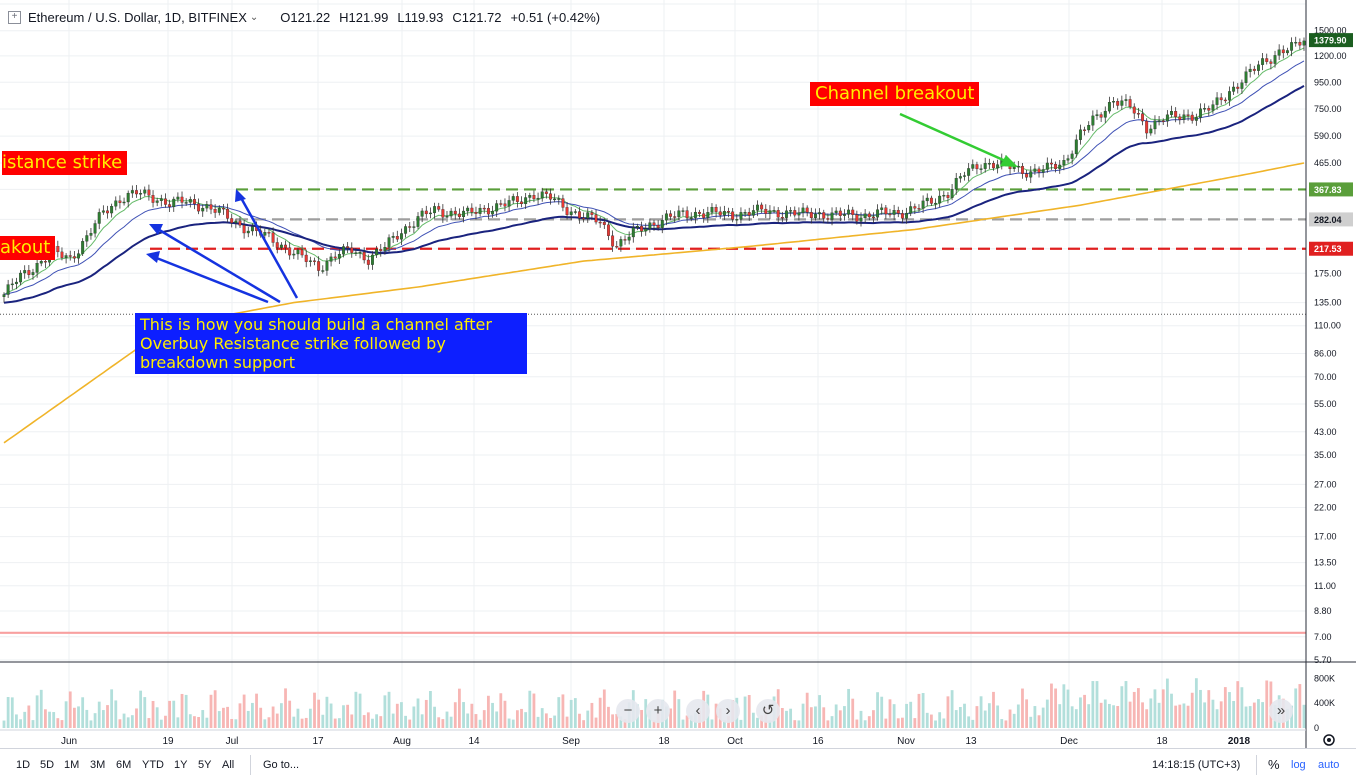  Describe the element at coordinates (124, 765) in the screenshot. I see `timeframe-6m: 6M` at that location.